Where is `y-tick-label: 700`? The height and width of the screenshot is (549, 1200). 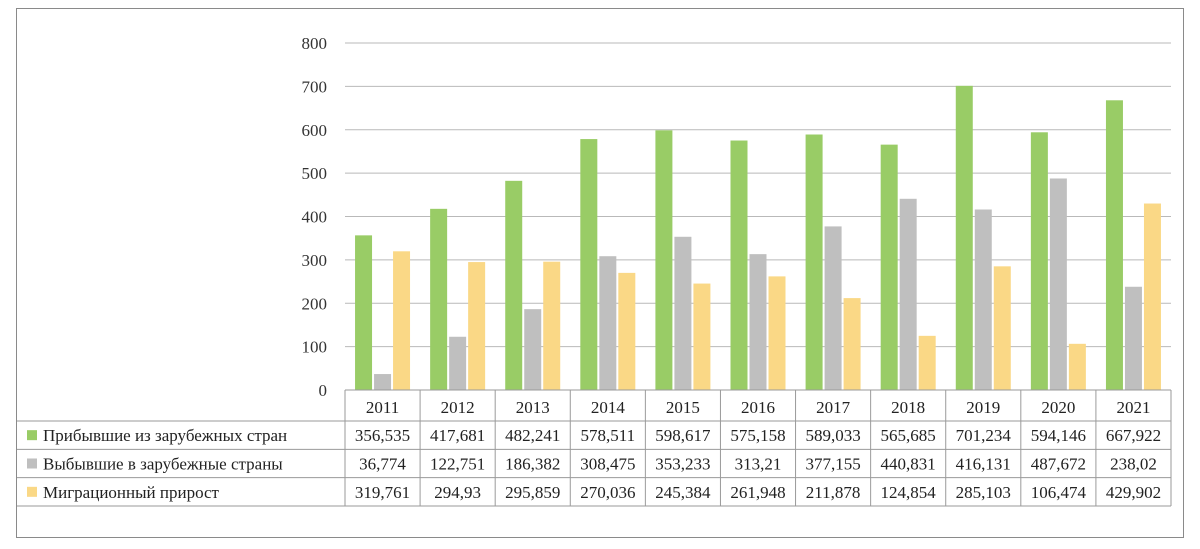
y-tick-label: 700 is located at coordinates (315, 86).